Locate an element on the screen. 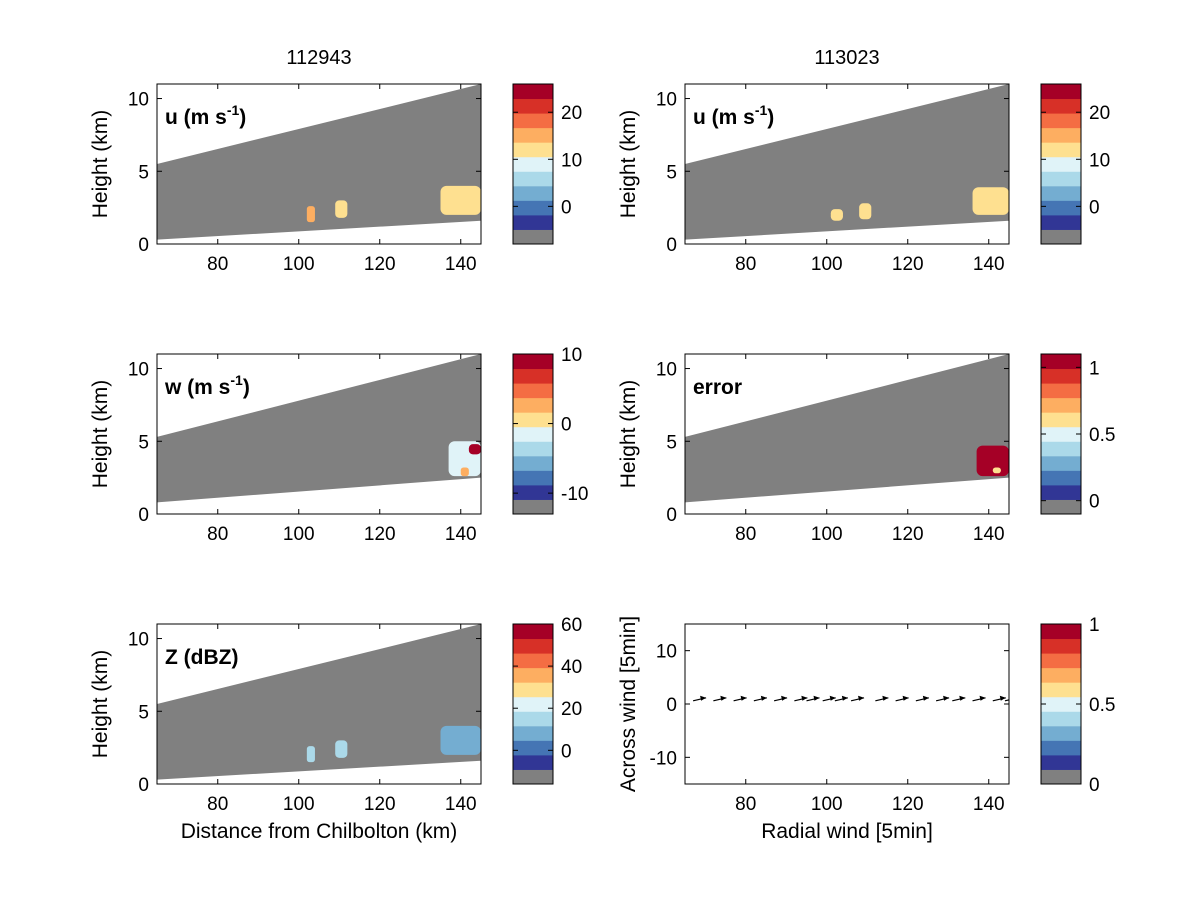 The width and height of the screenshot is (1200, 900). panel-label: u (m s-1) is located at coordinates (205, 115).